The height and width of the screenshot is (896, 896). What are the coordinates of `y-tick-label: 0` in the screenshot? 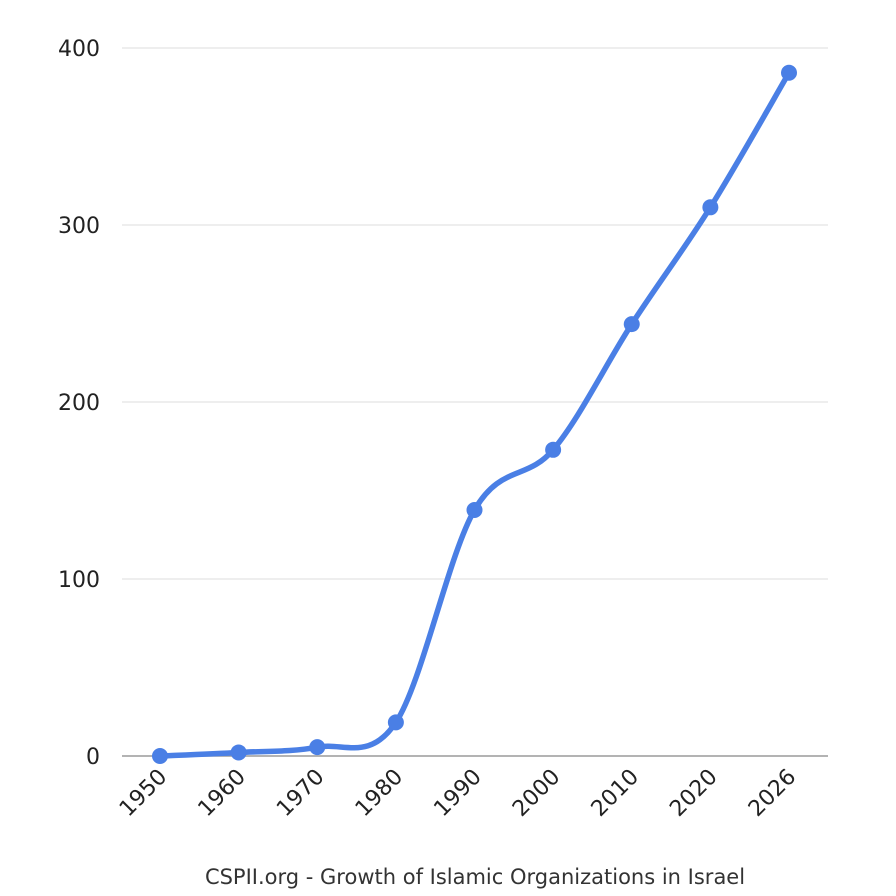 It's located at (93, 757).